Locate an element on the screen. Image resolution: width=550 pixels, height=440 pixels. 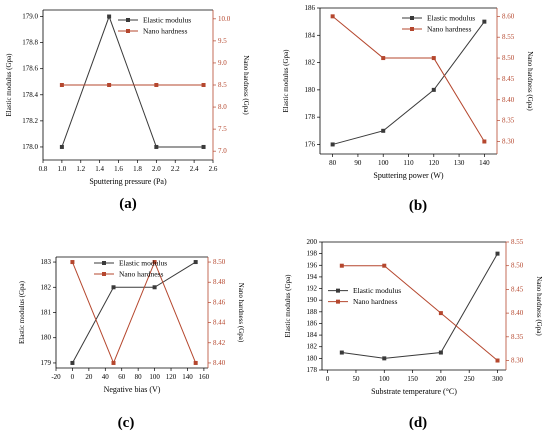
y-tick-label: 178.2 is located at coordinates (30, 121).